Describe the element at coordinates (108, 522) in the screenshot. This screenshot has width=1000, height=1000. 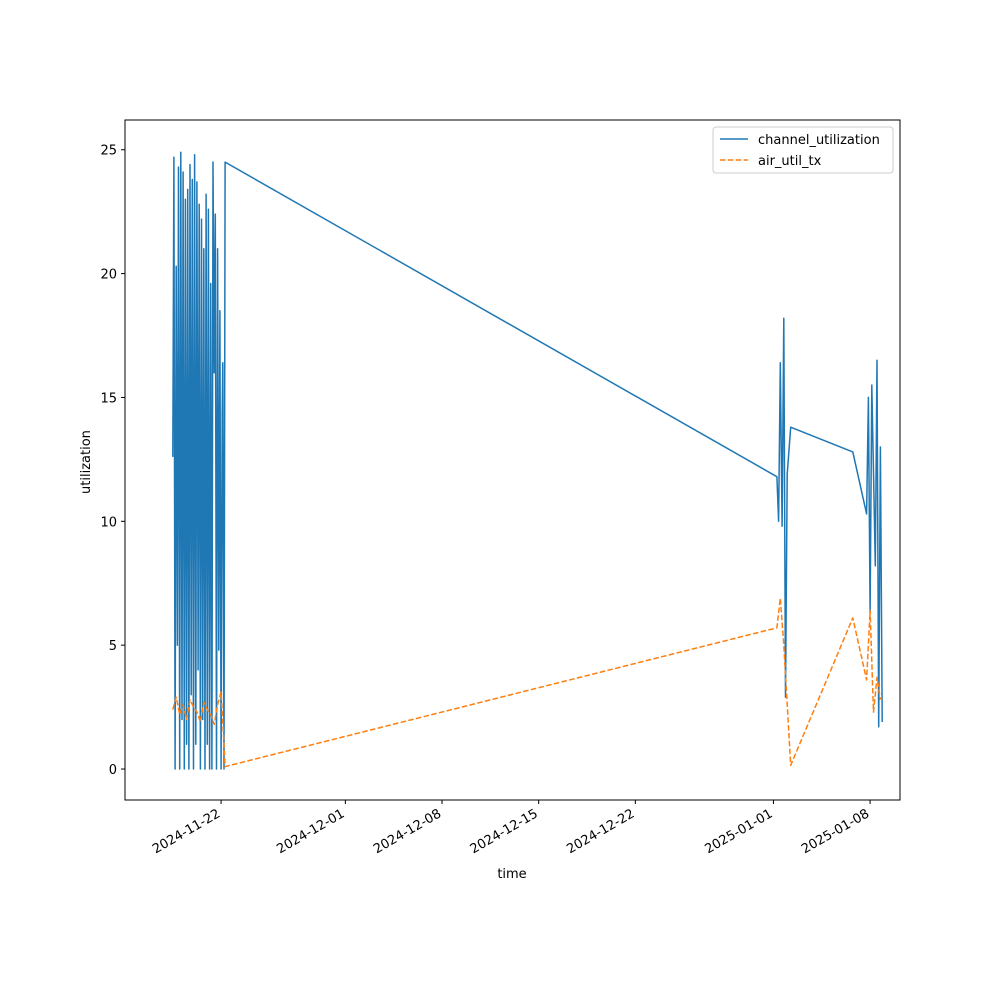
I see `y-tick-label: 10` at that location.